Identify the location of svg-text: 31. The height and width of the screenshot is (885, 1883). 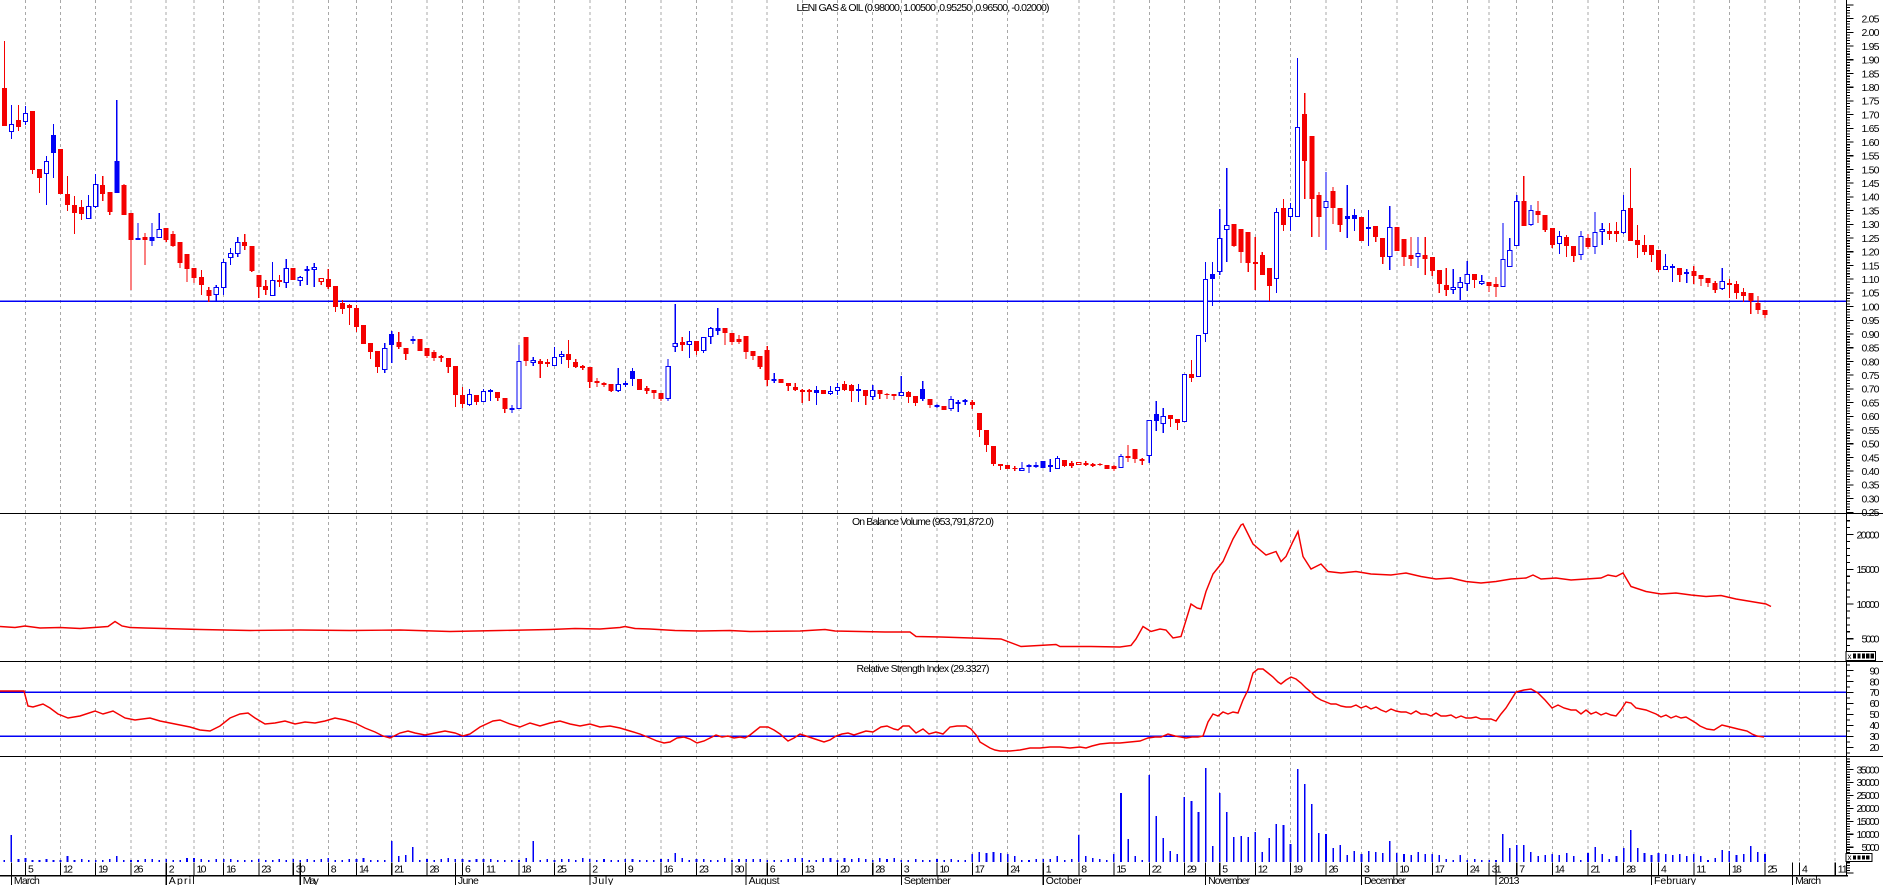
(1497, 870).